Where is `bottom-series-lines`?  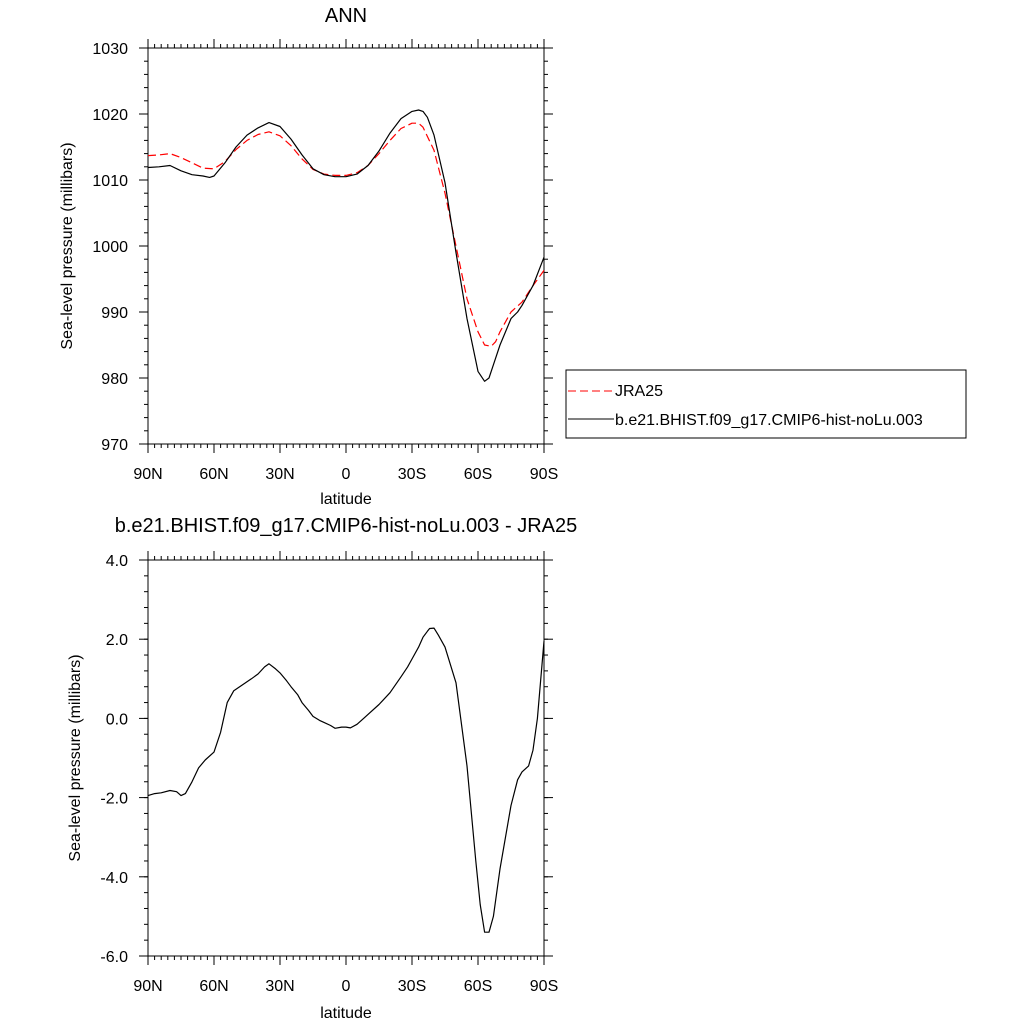 bottom-series-lines is located at coordinates (346, 780).